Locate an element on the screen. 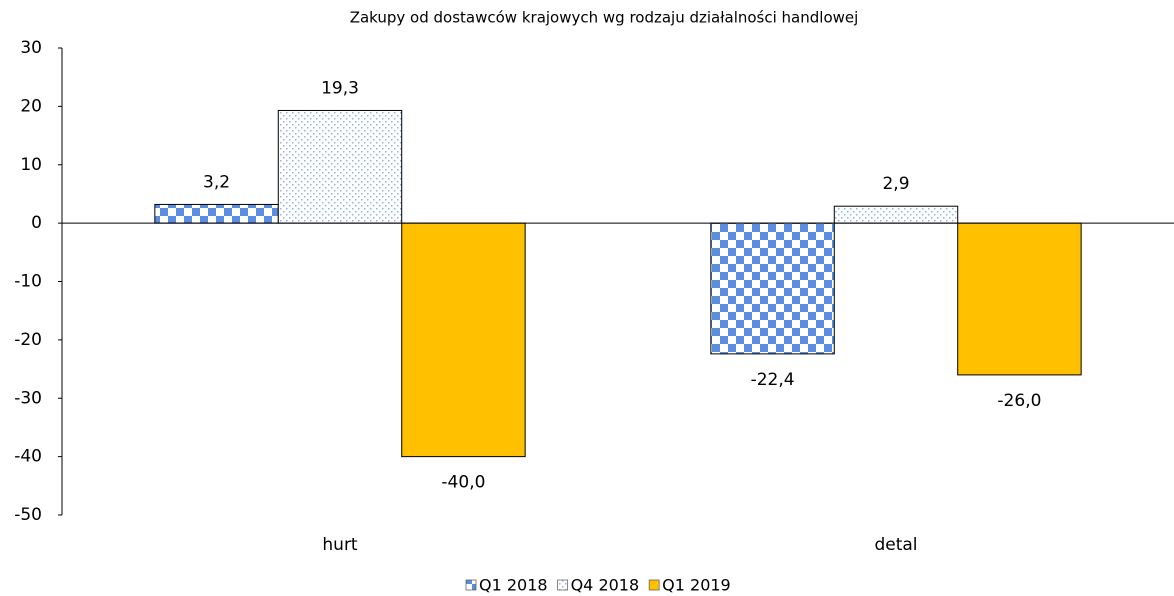  y-tick-label: -30 is located at coordinates (28, 398).